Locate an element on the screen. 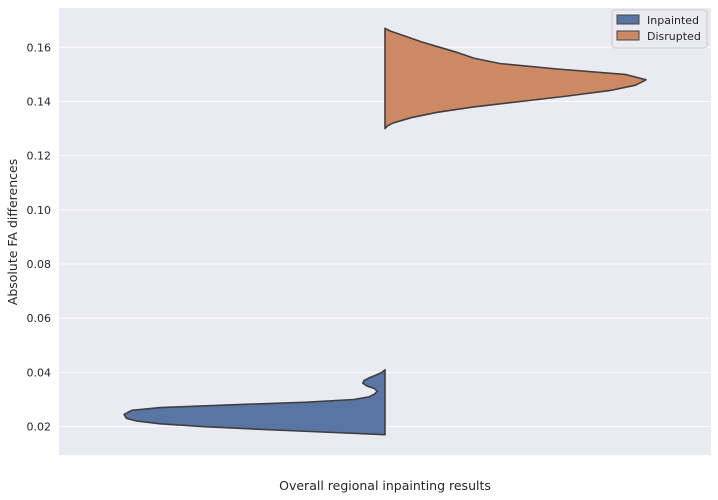  y-tick-label: 0.16 is located at coordinates (39, 47).